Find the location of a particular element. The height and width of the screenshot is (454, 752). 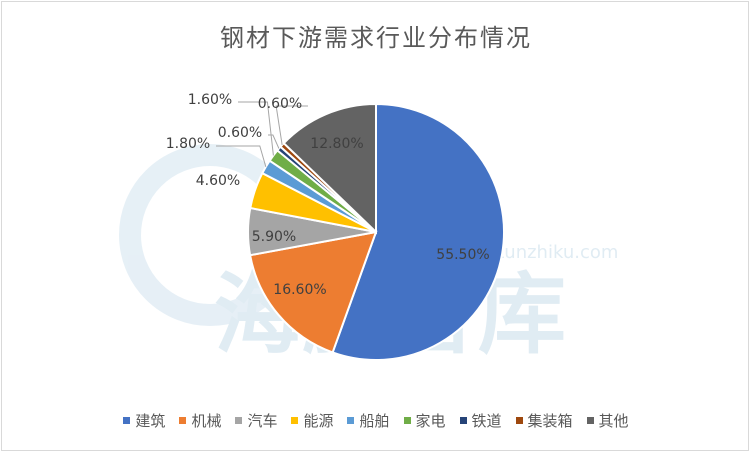

legend-item-1: 建筑 is located at coordinates (144, 420).